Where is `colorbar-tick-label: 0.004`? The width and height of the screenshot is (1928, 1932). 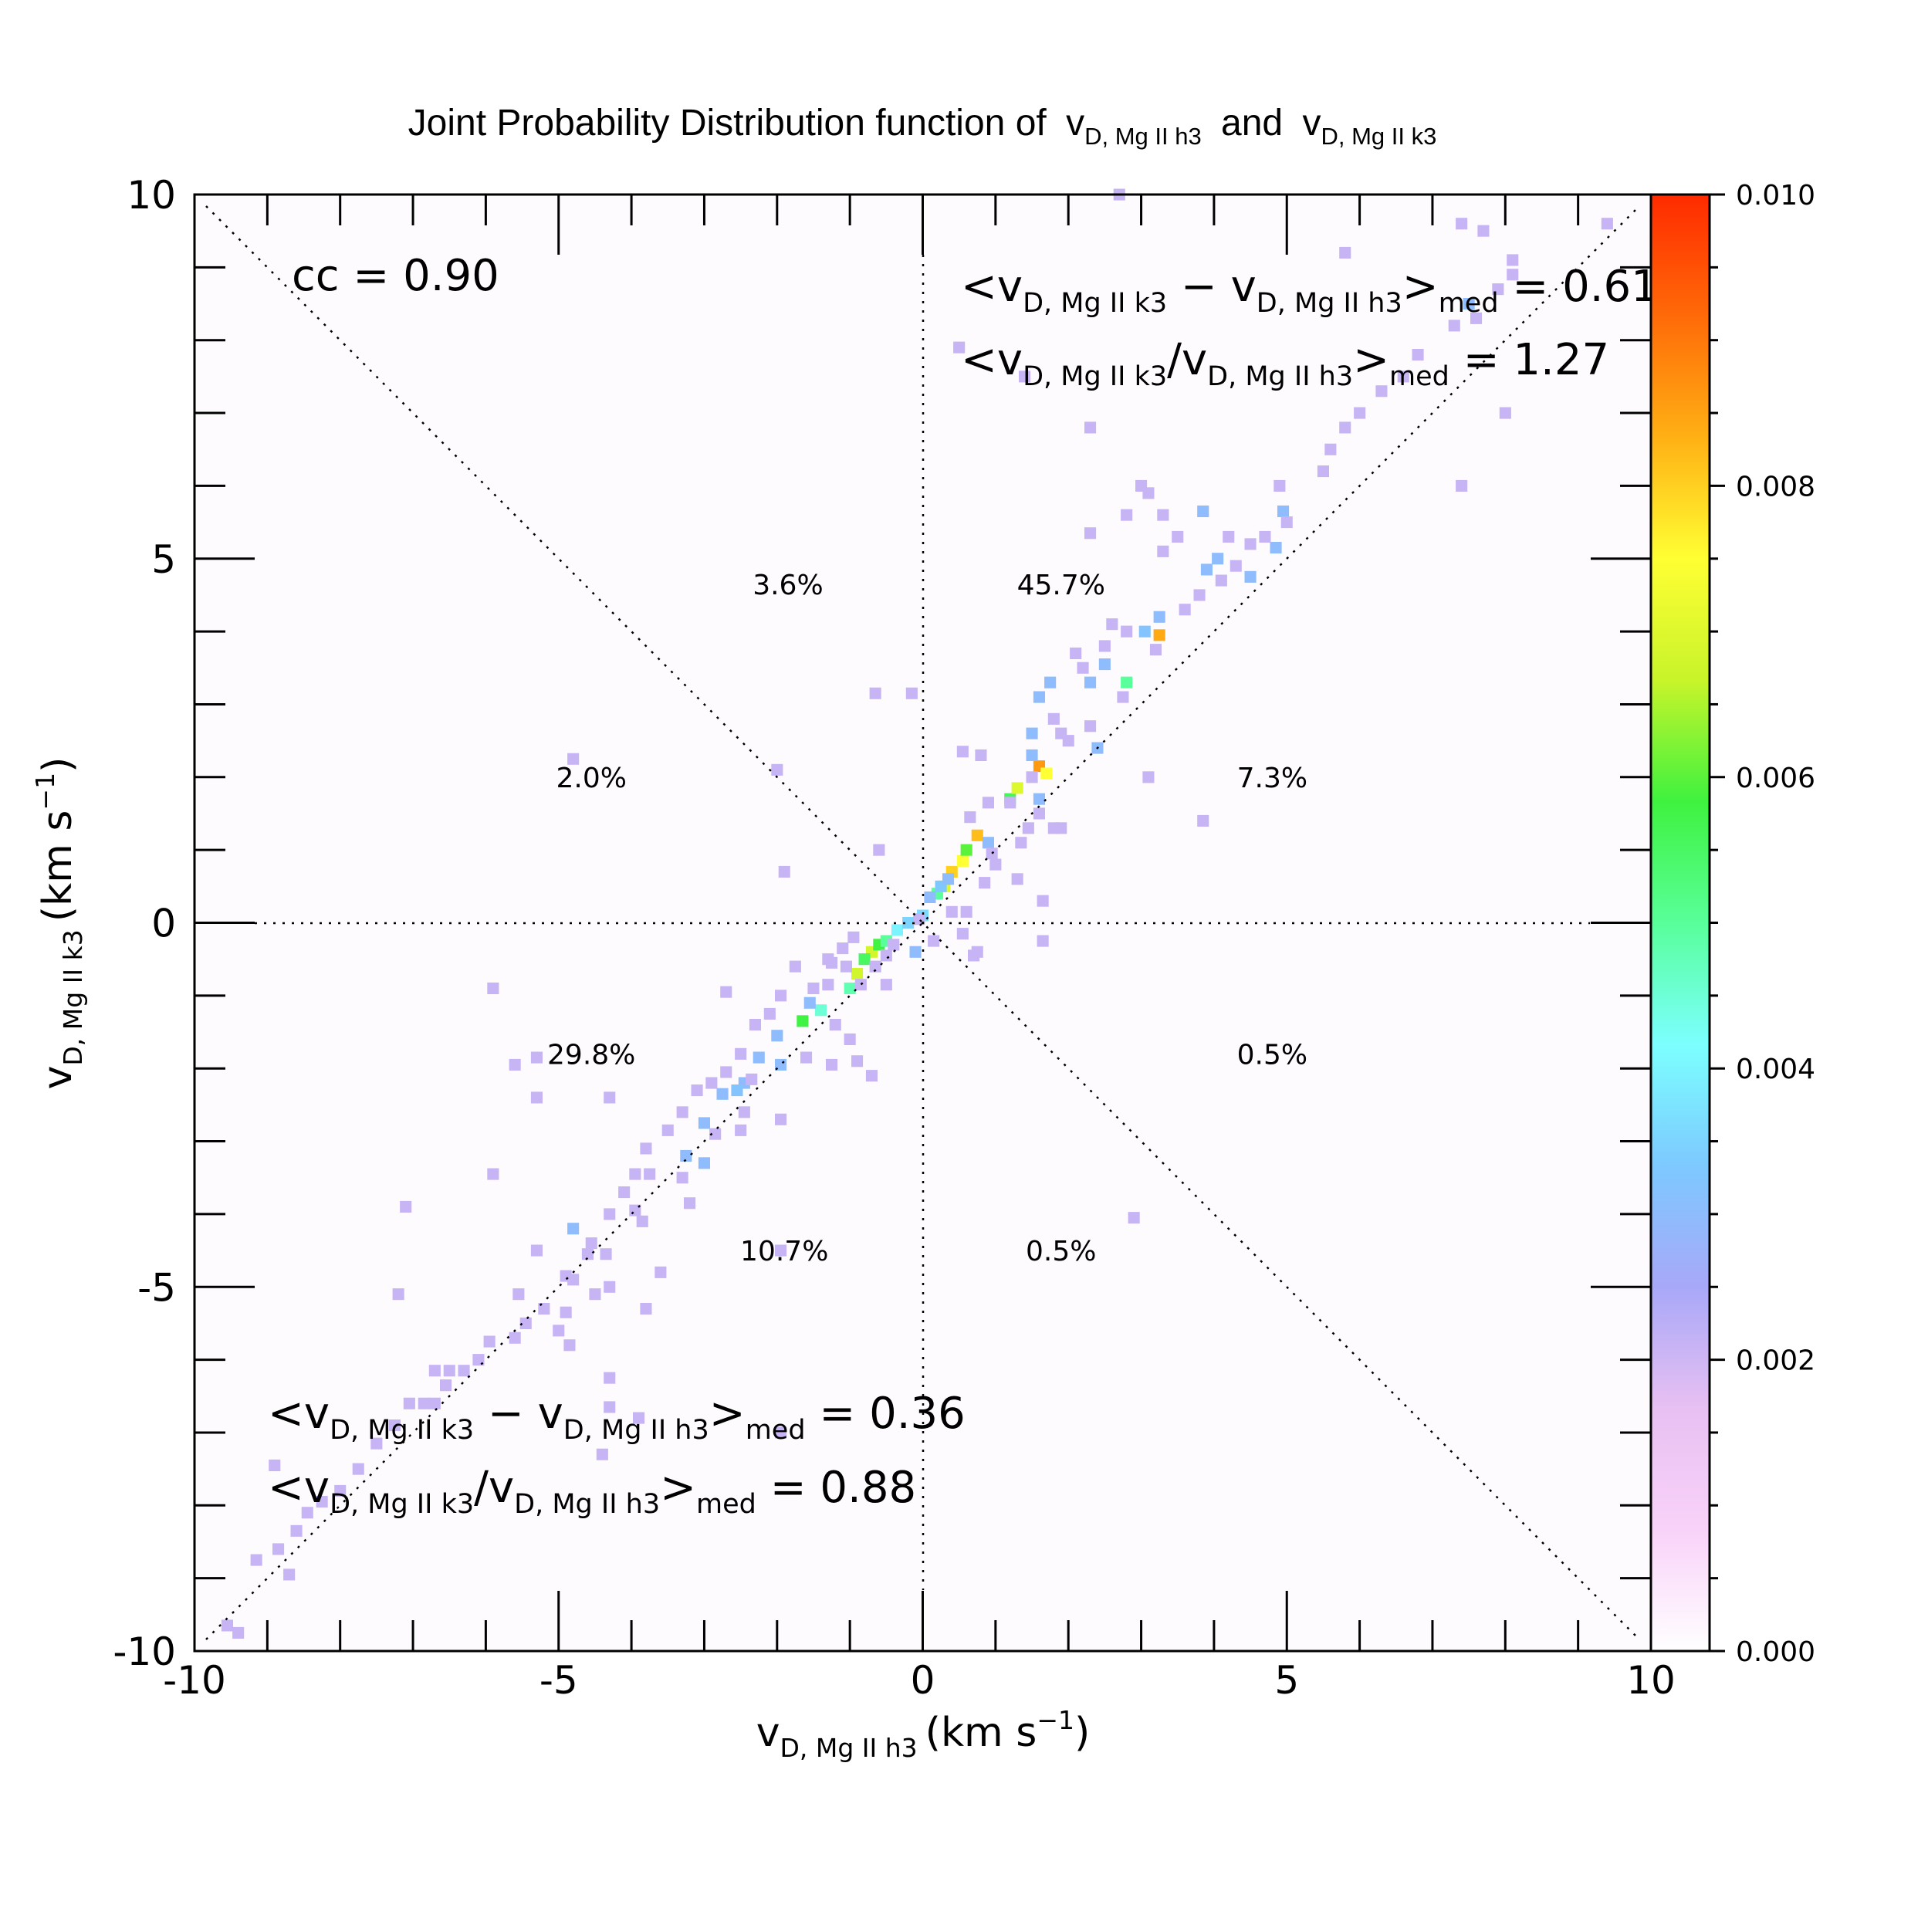
colorbar-tick-label: 0.004 is located at coordinates (1776, 1069).